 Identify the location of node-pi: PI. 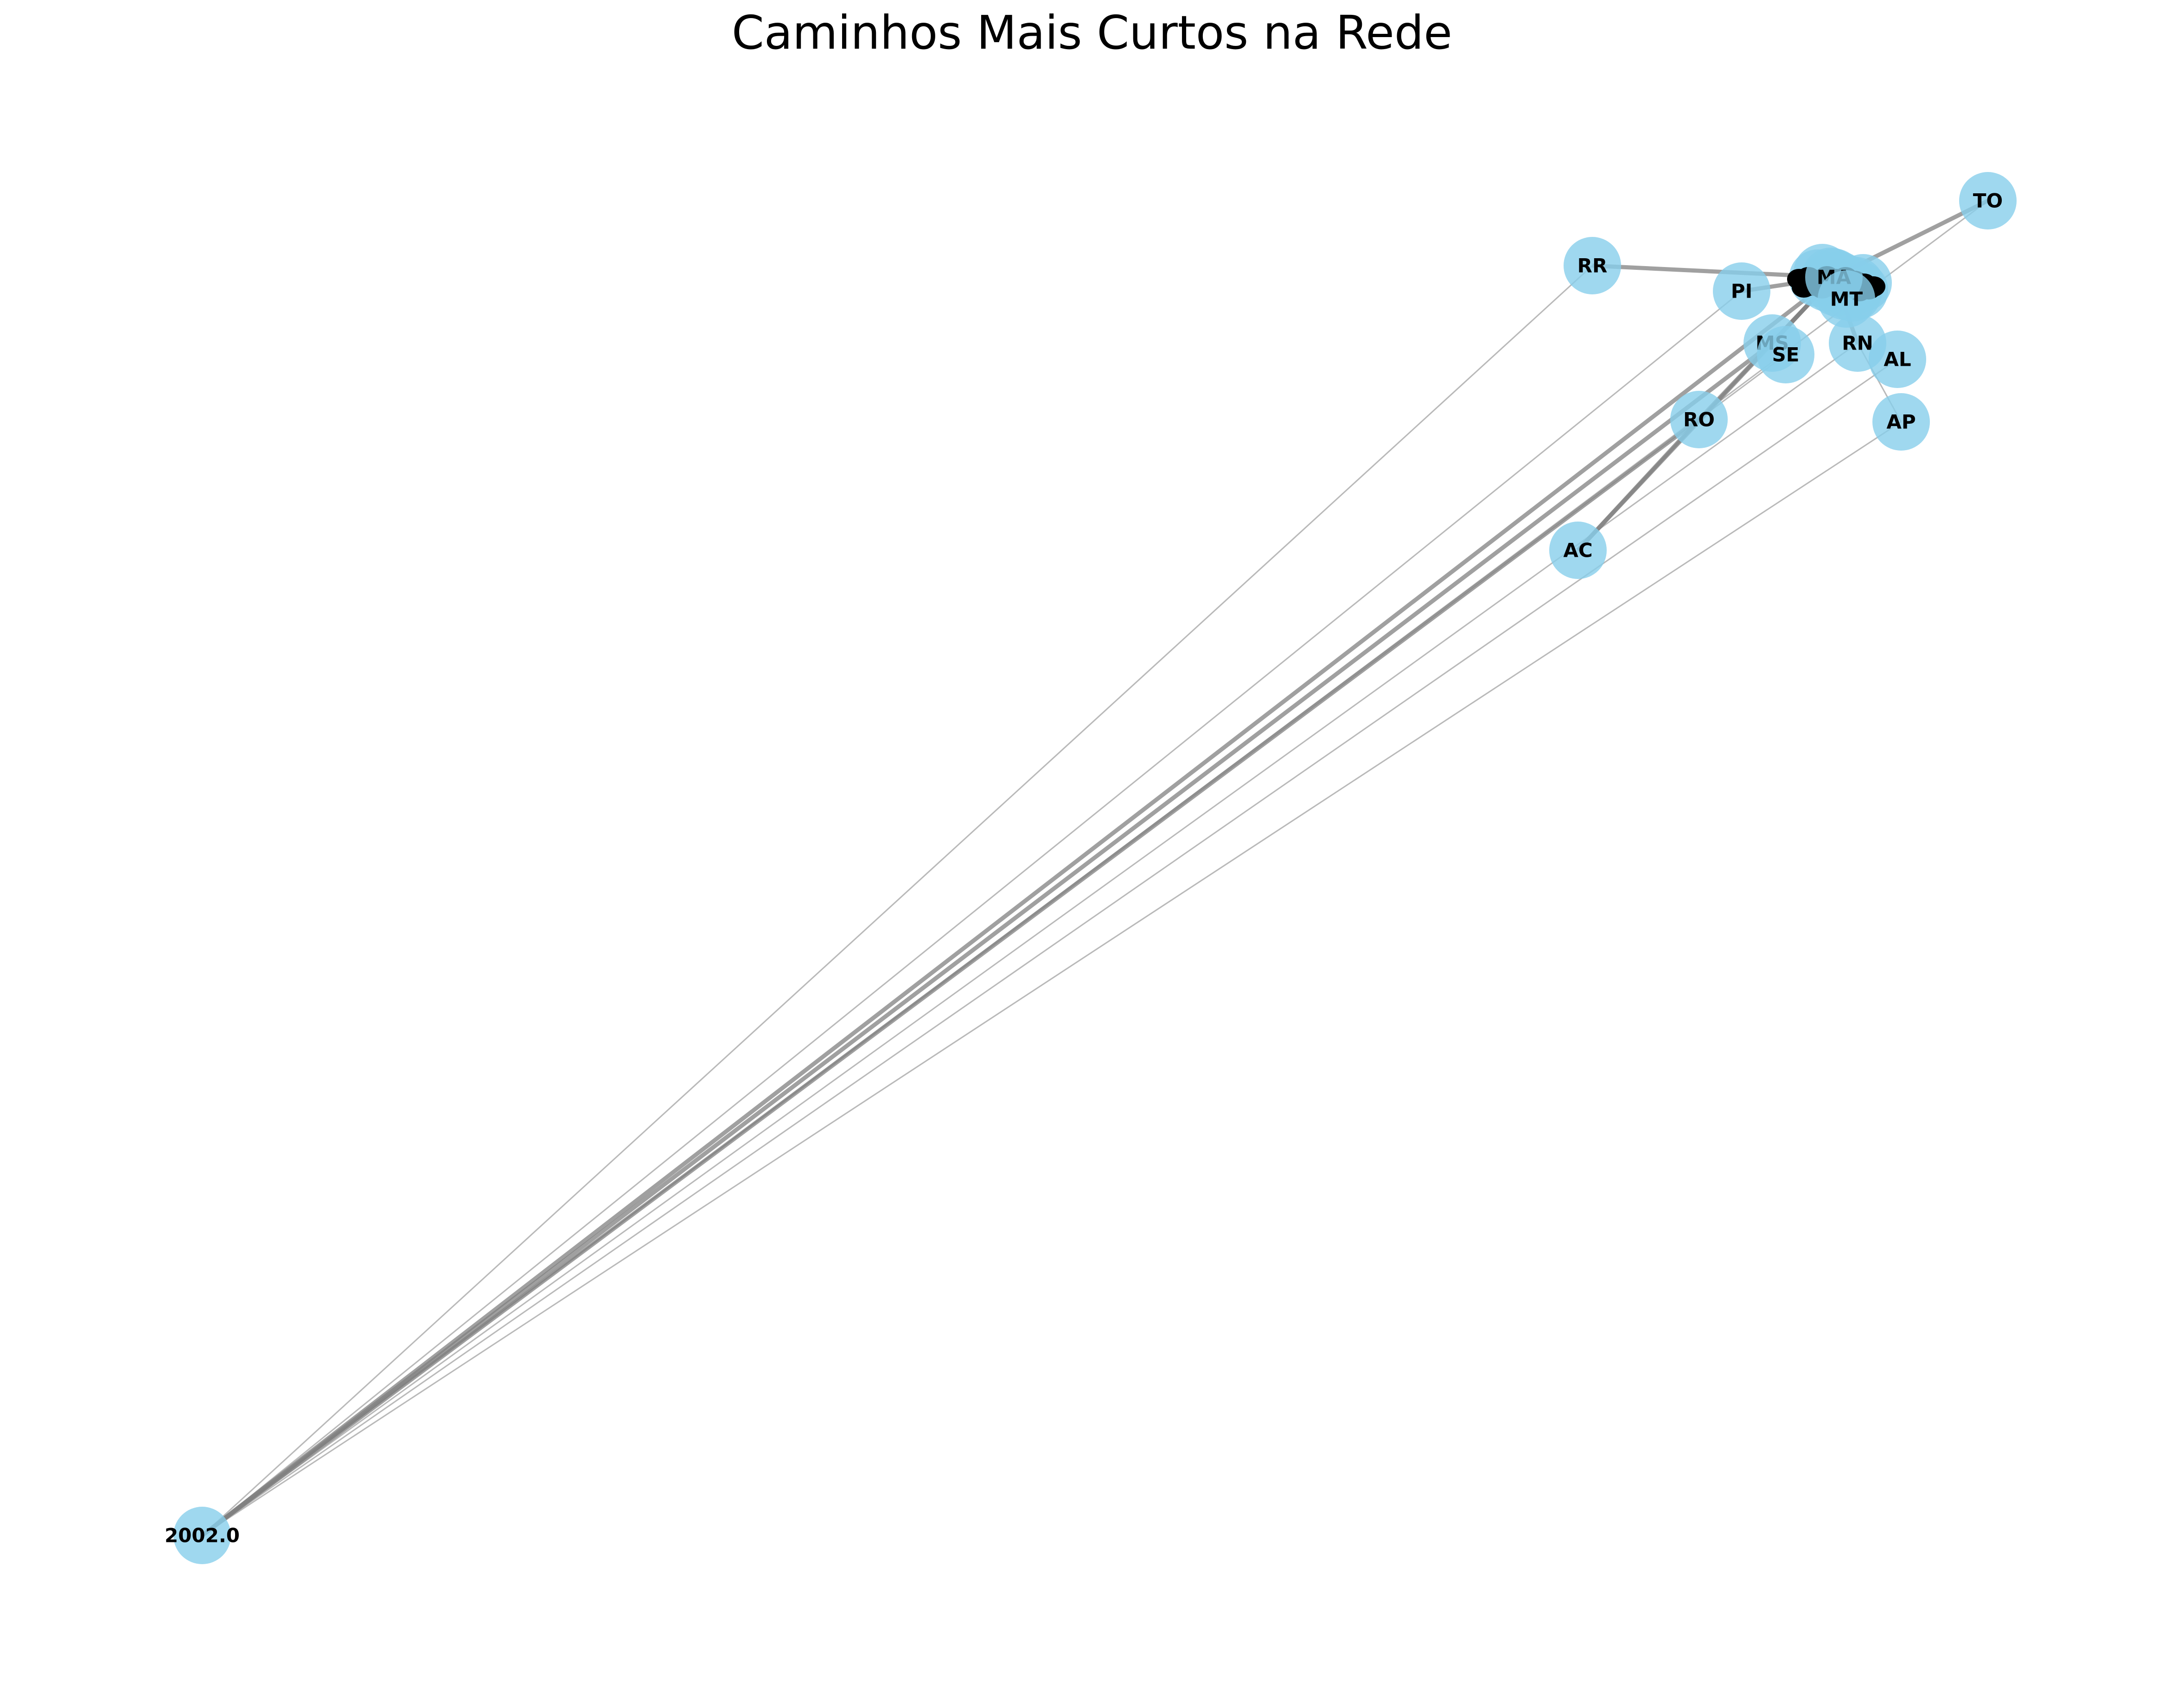
(1741, 291).